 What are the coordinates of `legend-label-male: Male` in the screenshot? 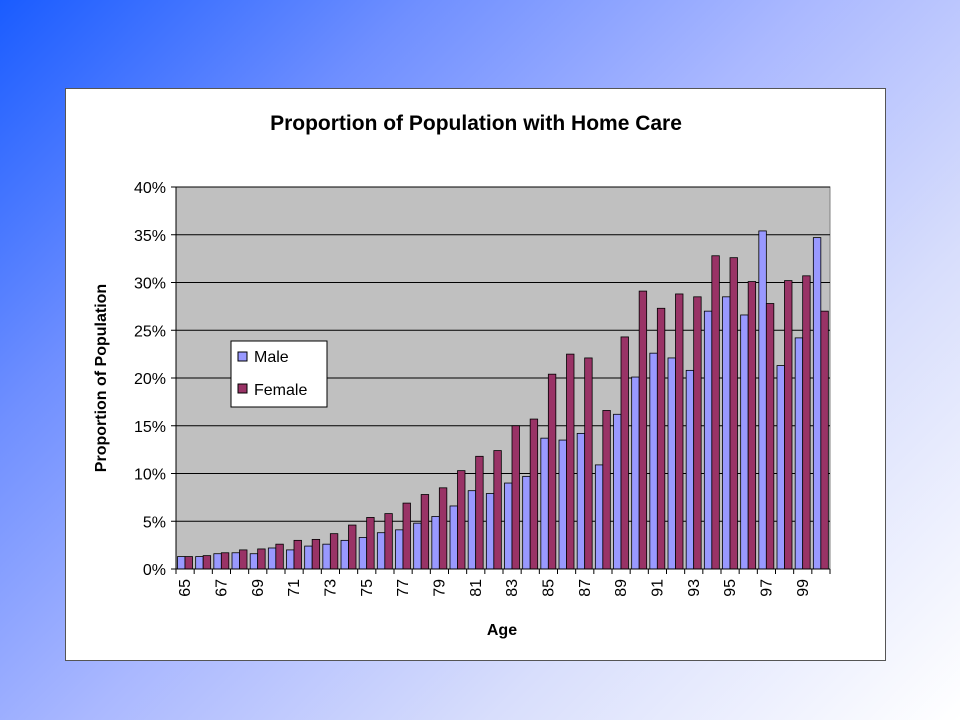 It's located at (271, 357).